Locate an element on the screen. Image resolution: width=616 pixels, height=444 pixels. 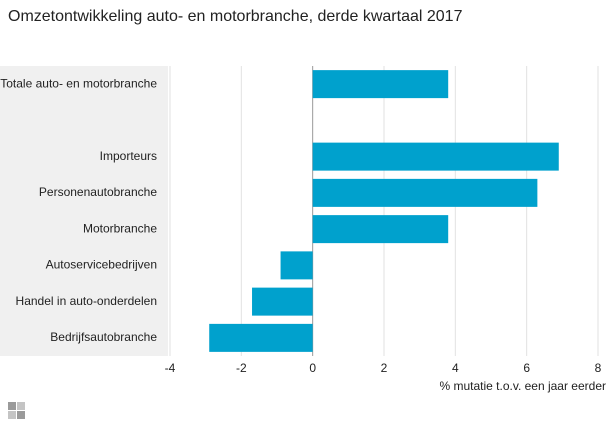
y-tick-label: Autoservicebedrijven is located at coordinates (101, 265).